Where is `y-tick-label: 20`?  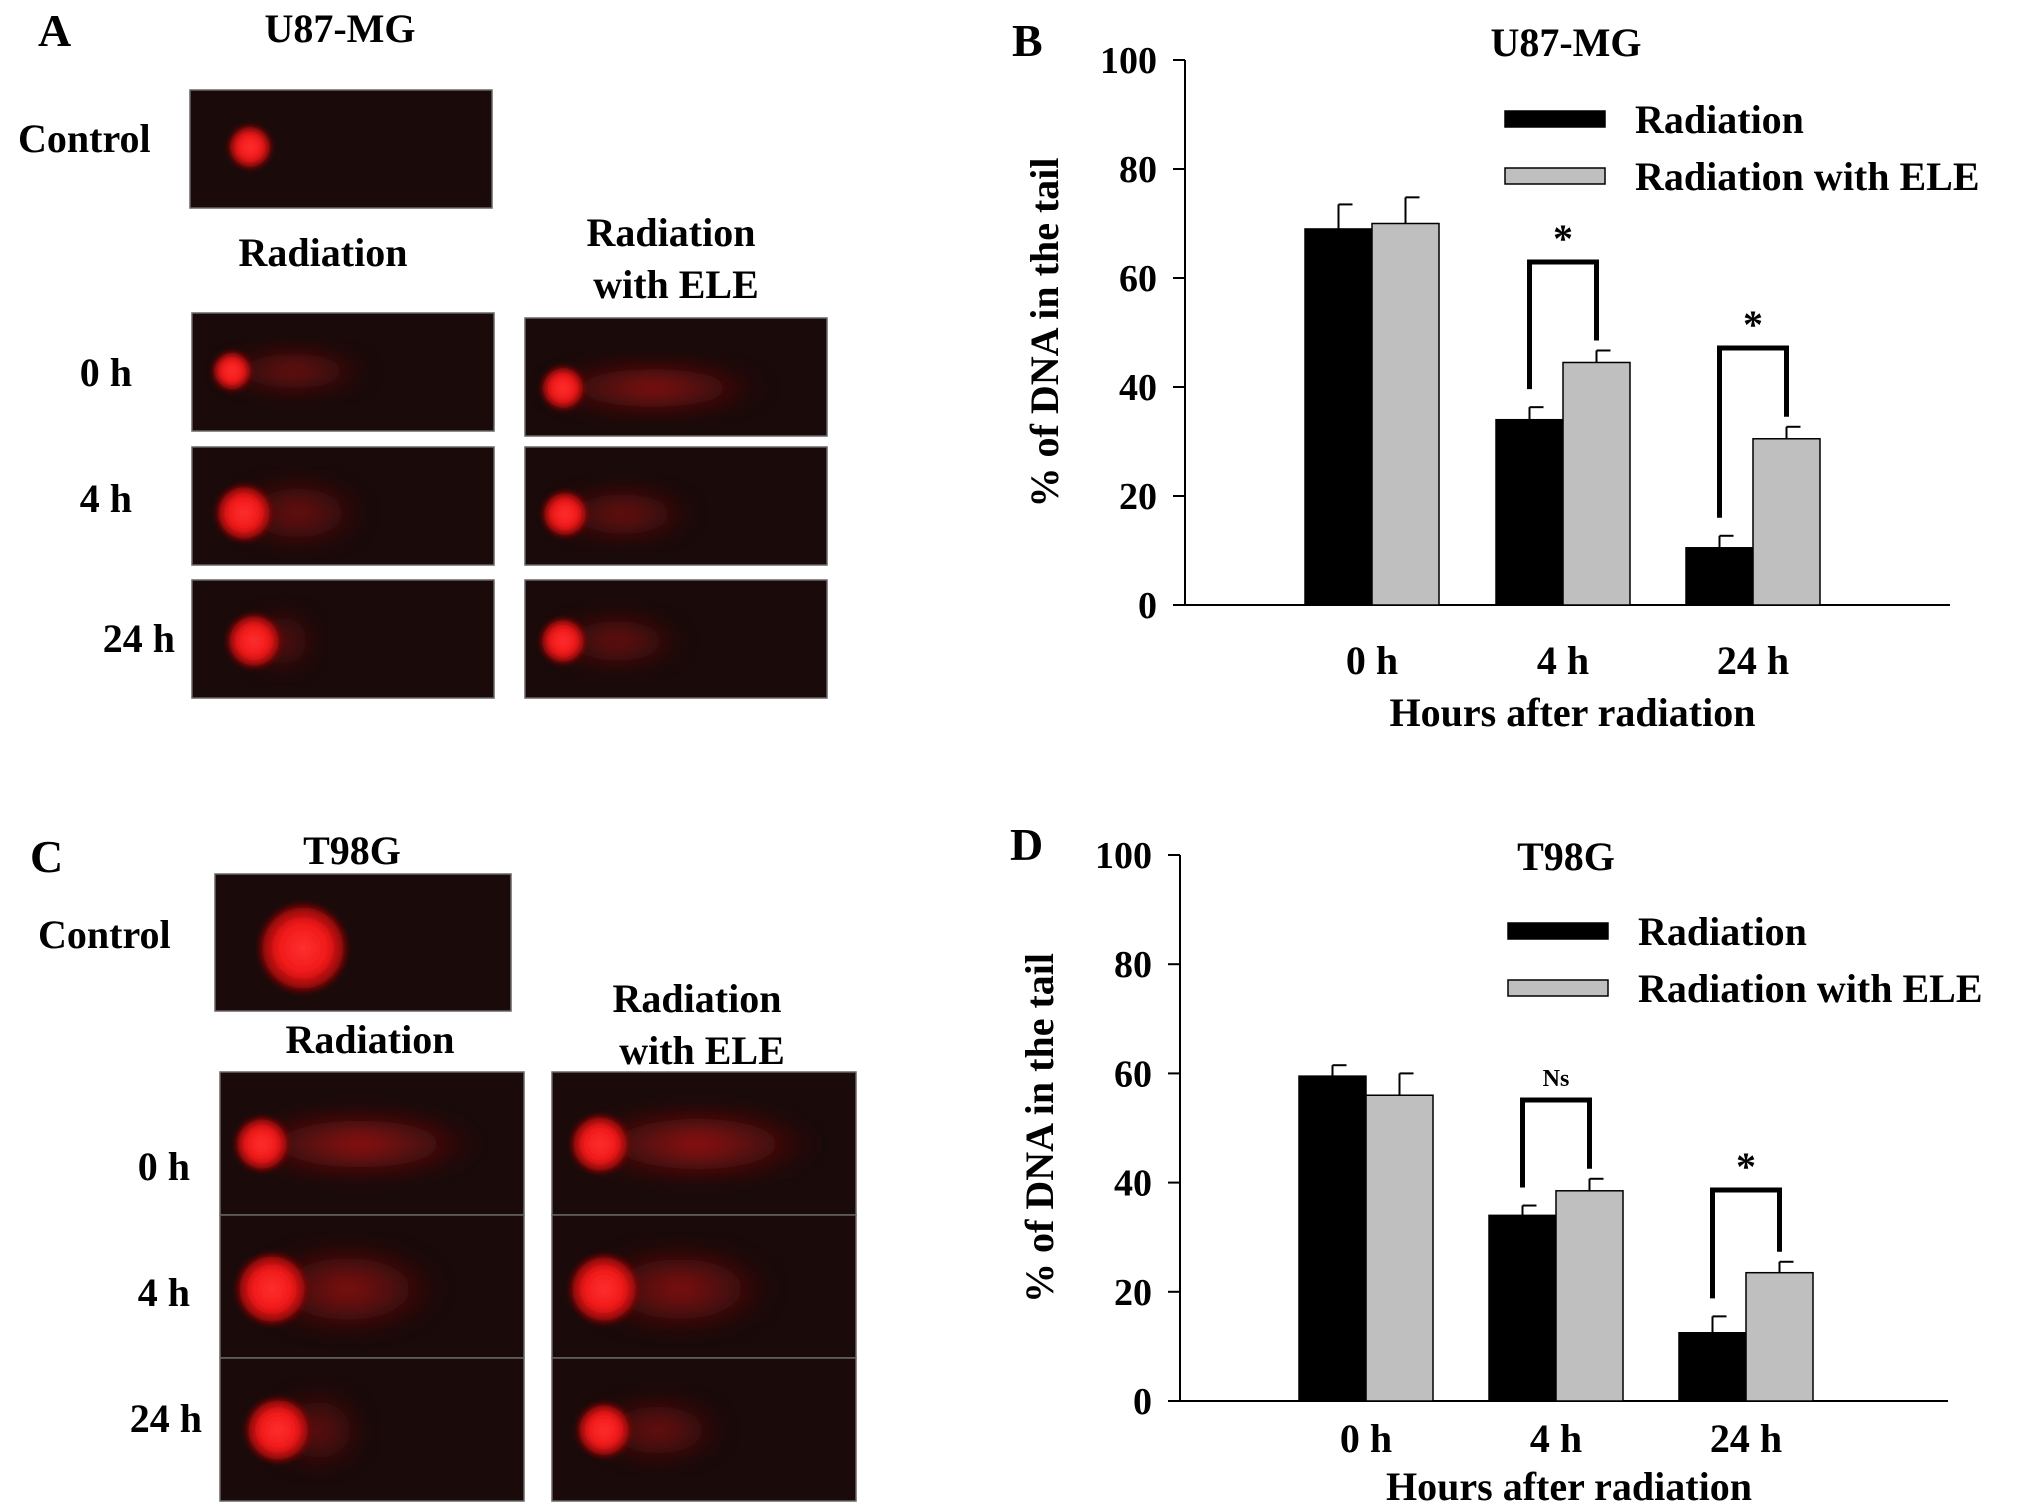
y-tick-label: 20 is located at coordinates (1133, 1293).